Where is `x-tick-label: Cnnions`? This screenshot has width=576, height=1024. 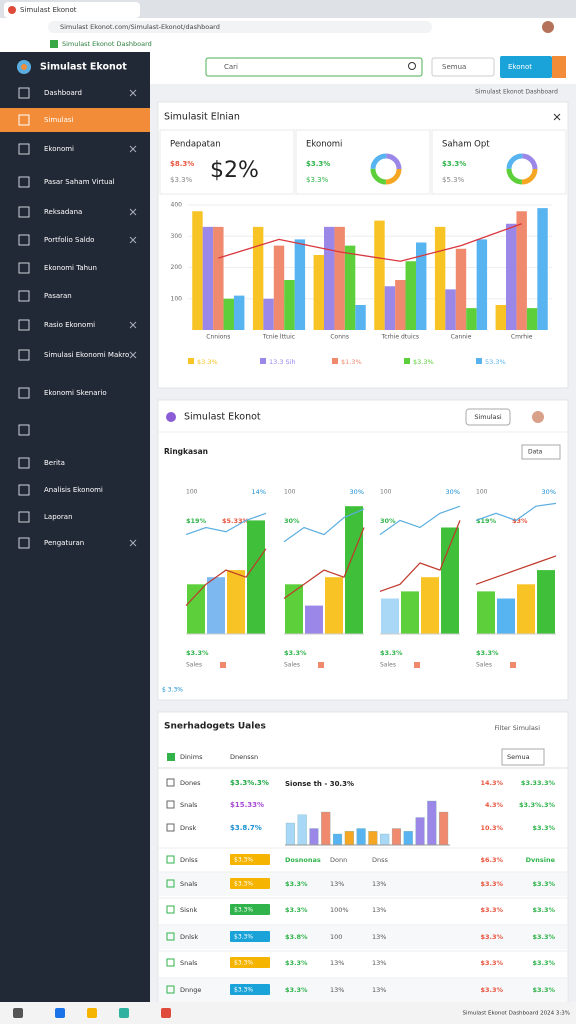
x-tick-label: Cnnions is located at coordinates (218, 337).